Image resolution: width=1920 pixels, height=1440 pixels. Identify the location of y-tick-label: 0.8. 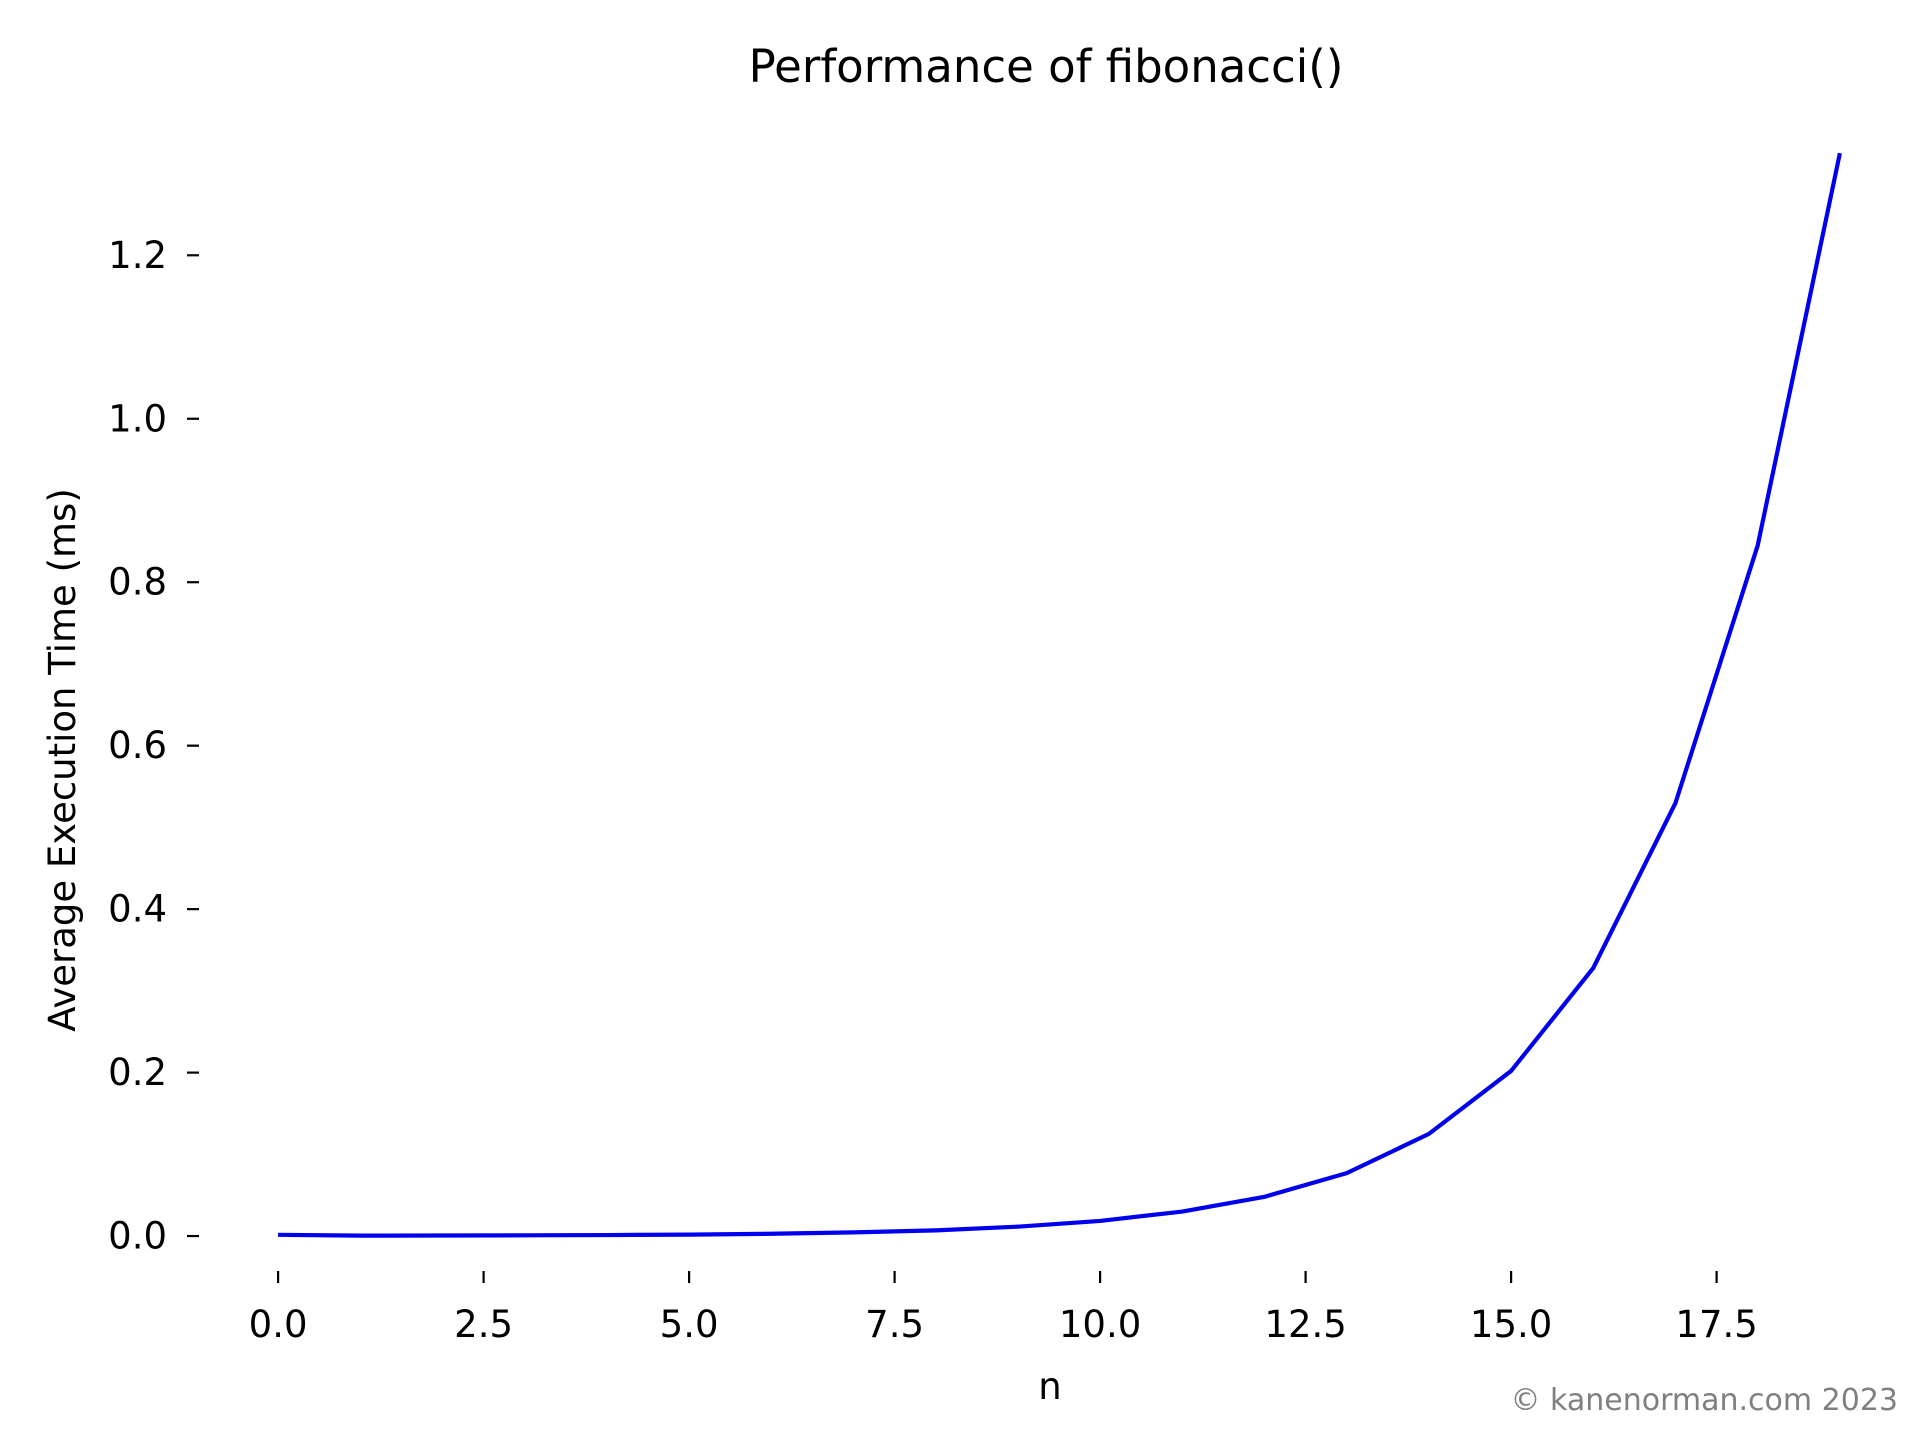
(137, 582).